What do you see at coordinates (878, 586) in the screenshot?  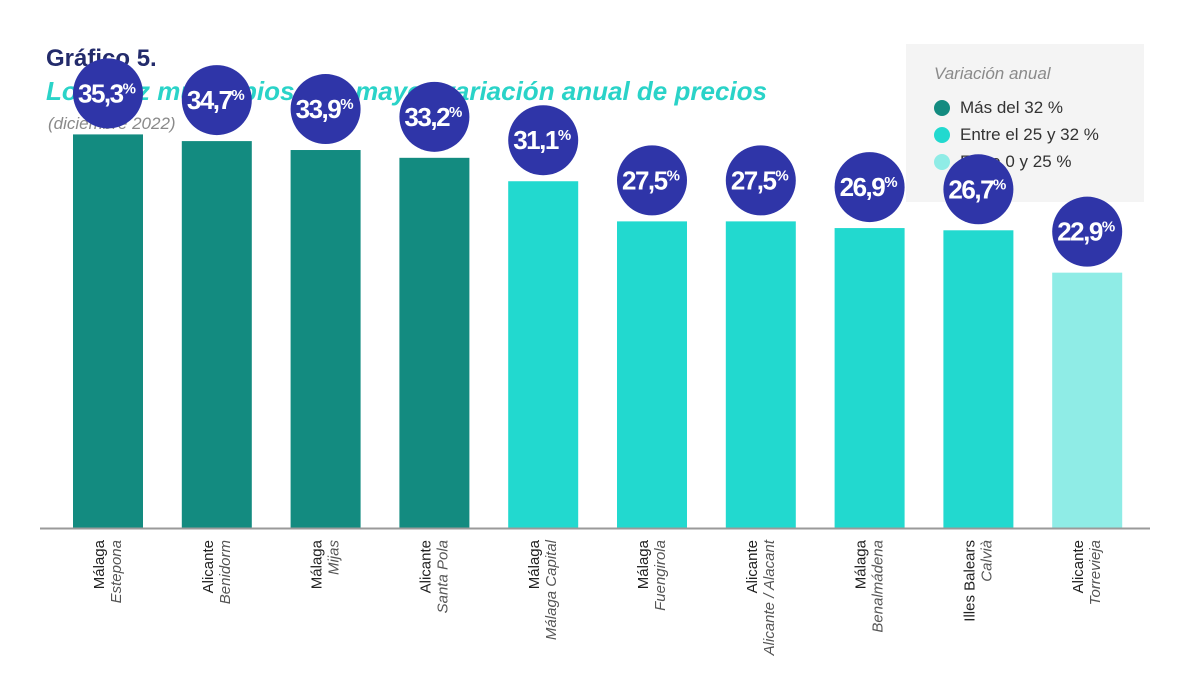 I see `municipality-label: Benalmádena` at bounding box center [878, 586].